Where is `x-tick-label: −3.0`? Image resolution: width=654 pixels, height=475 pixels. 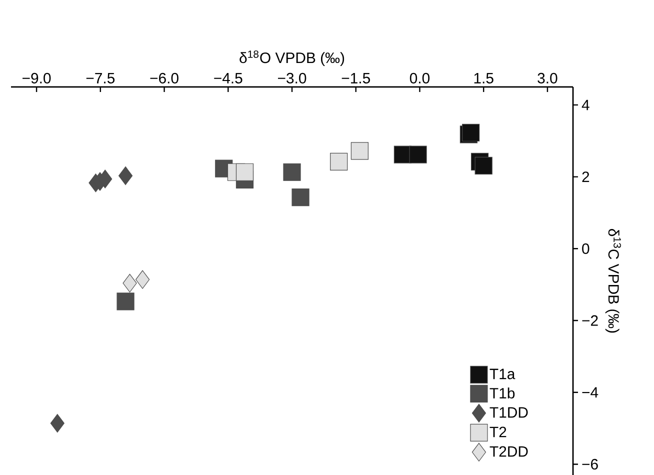
x-tick-label: −3.0 is located at coordinates (292, 78).